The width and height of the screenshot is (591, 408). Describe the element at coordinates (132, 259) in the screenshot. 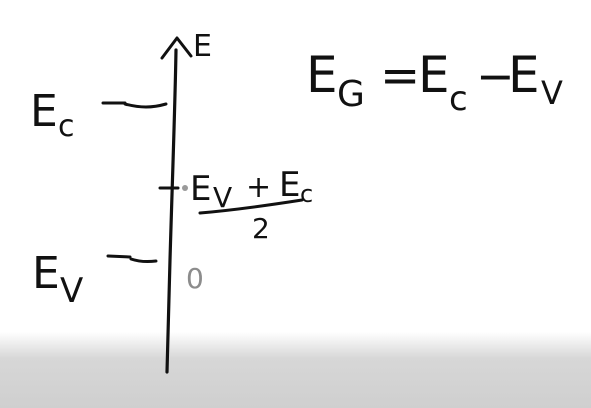

I see `valence-level-tick` at that location.